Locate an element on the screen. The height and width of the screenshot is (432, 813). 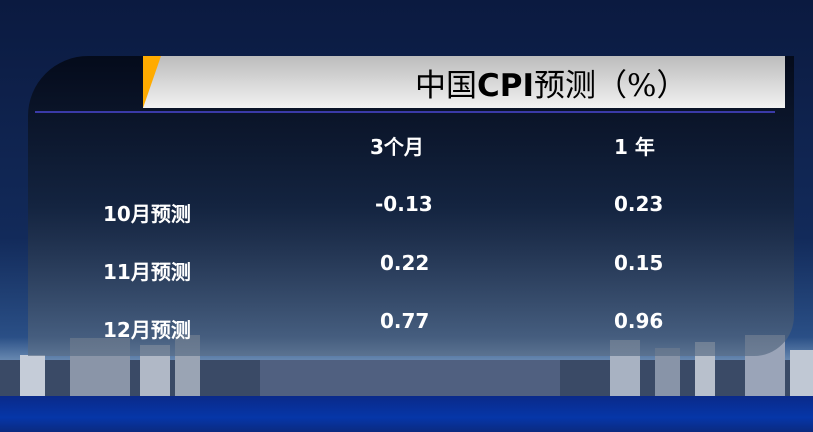
title-bar is located at coordinates (464, 82).